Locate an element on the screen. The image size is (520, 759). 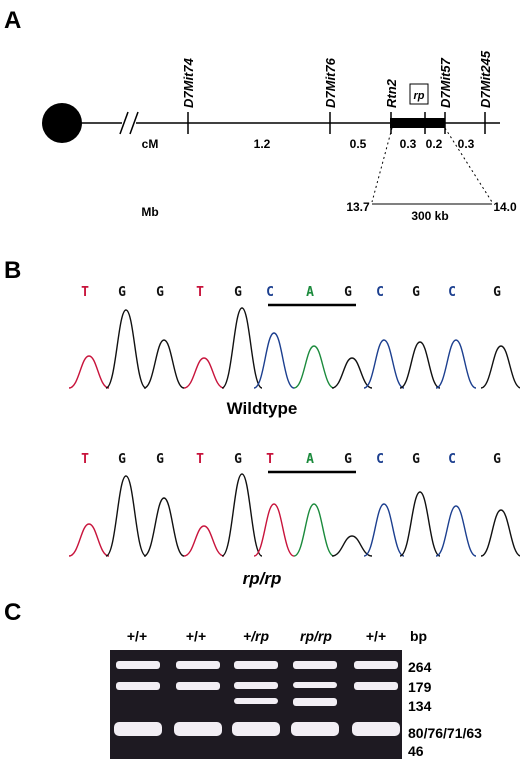
critical-region is located at coordinates (417, 123).